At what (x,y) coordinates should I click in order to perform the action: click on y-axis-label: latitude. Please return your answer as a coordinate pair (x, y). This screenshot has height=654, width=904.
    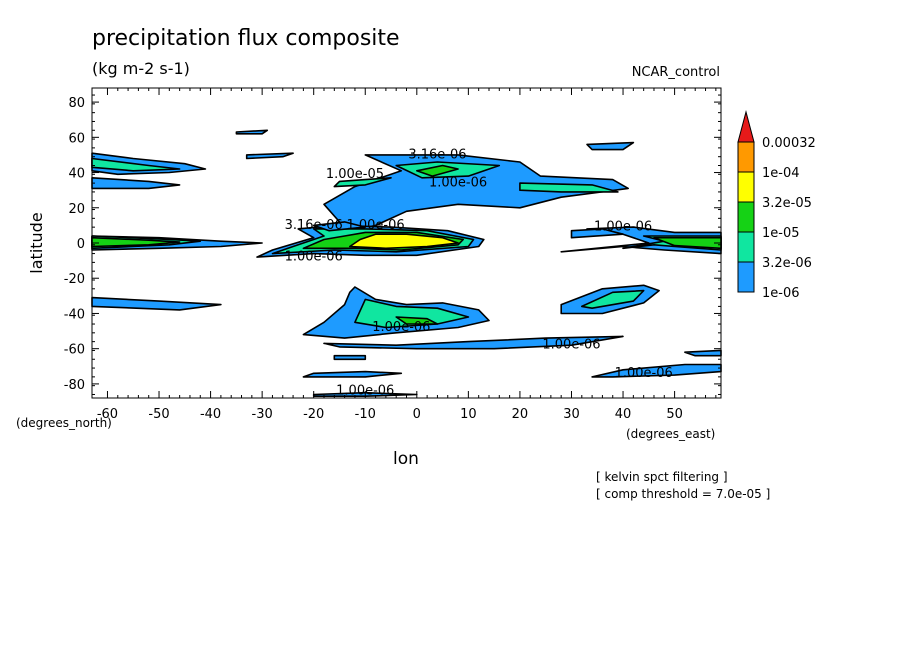
    Looking at the image, I should click on (36, 242).